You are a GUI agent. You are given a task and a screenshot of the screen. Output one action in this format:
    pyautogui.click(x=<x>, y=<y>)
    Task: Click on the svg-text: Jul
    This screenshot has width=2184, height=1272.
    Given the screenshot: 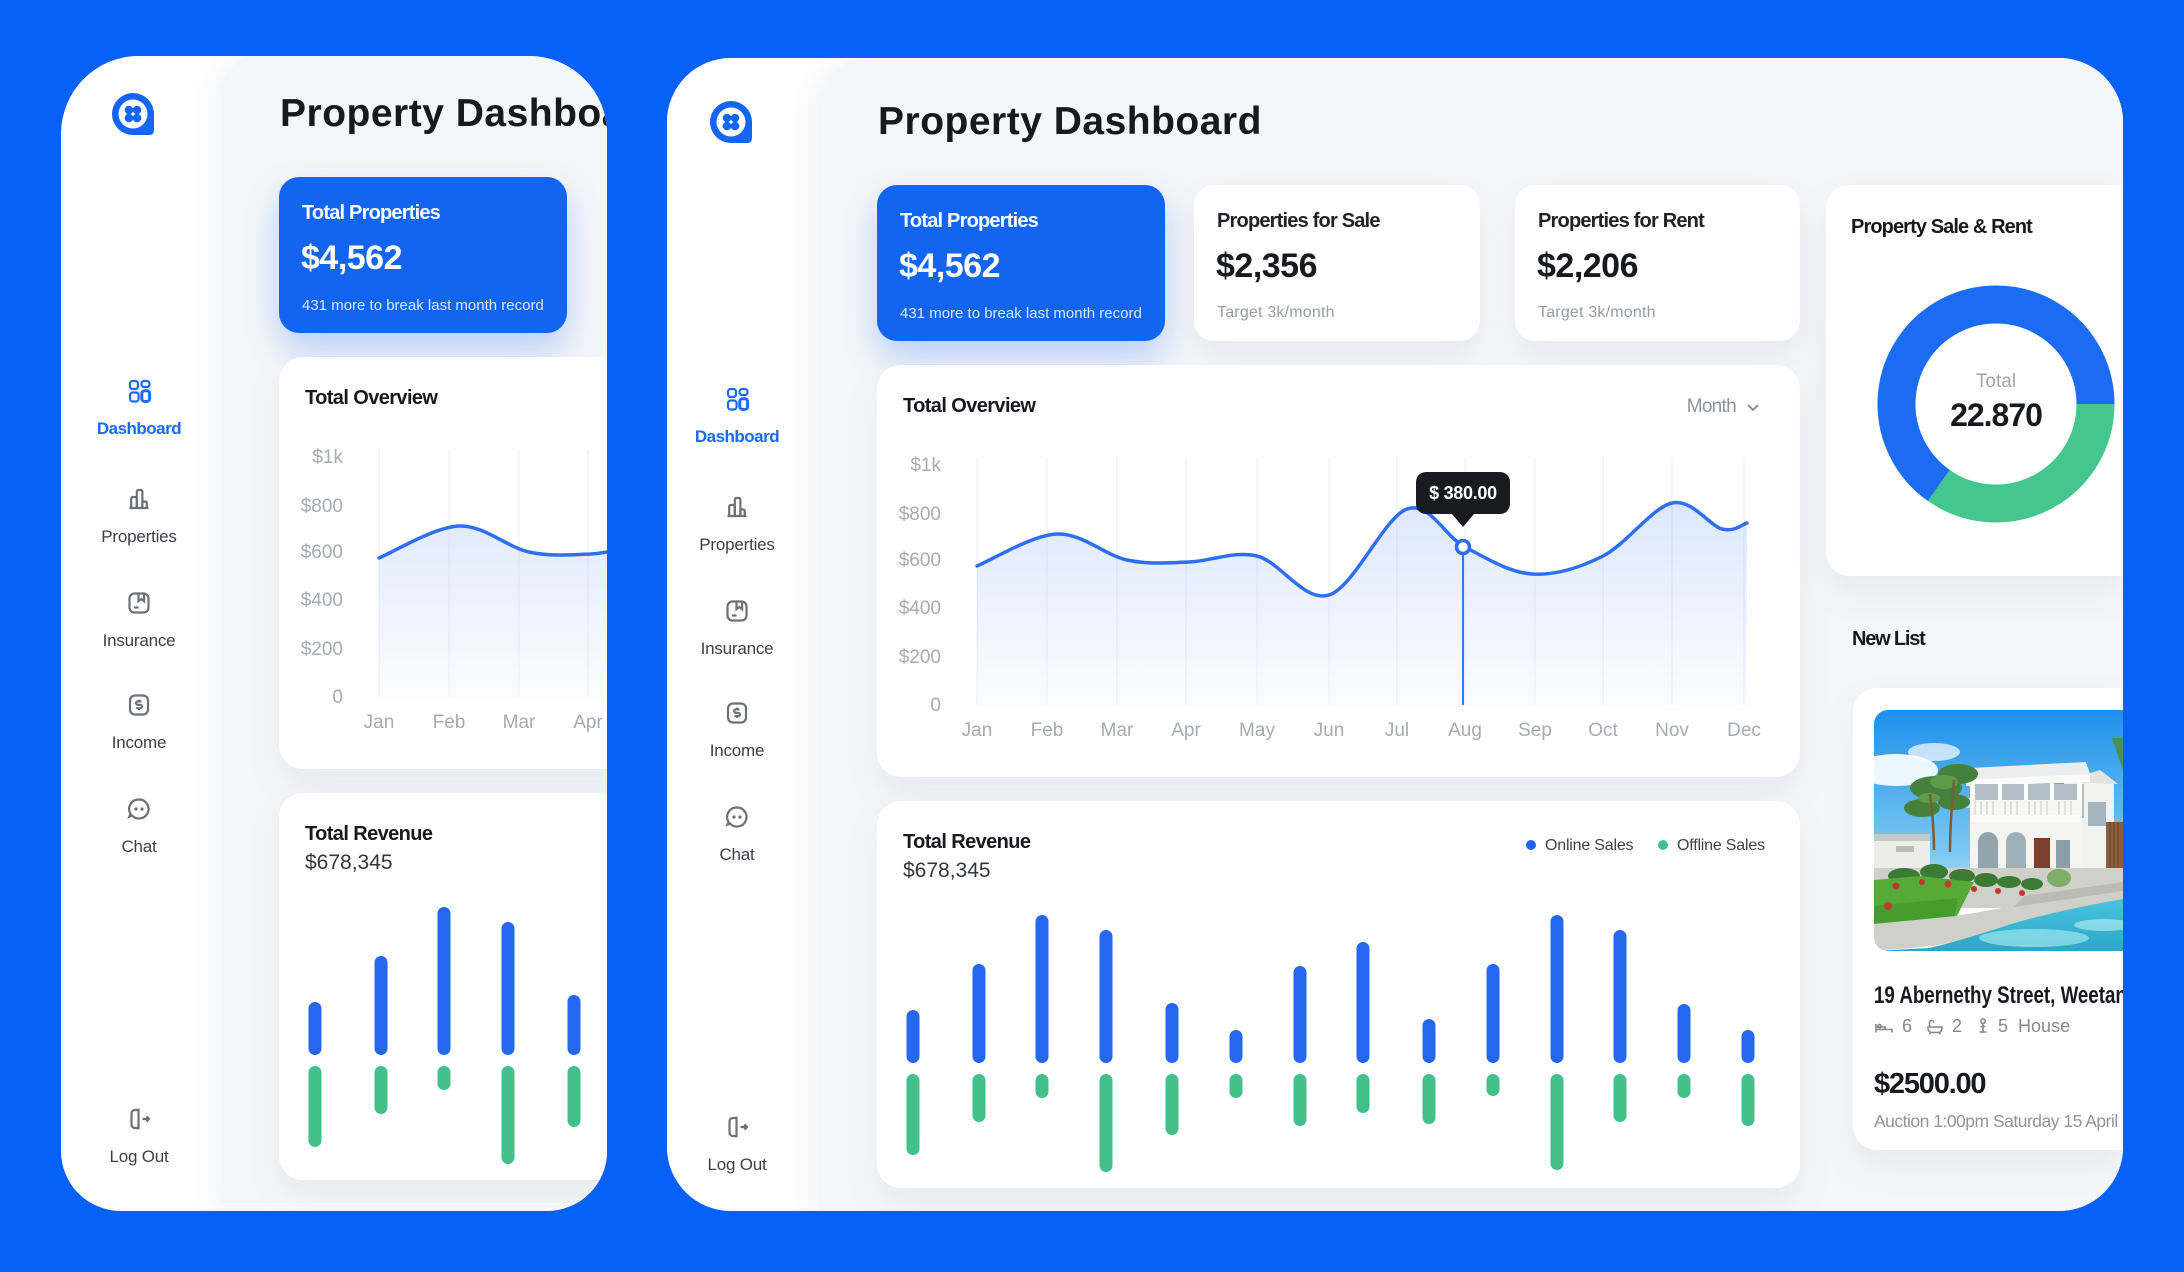 What is the action you would take?
    pyautogui.click(x=1397, y=730)
    